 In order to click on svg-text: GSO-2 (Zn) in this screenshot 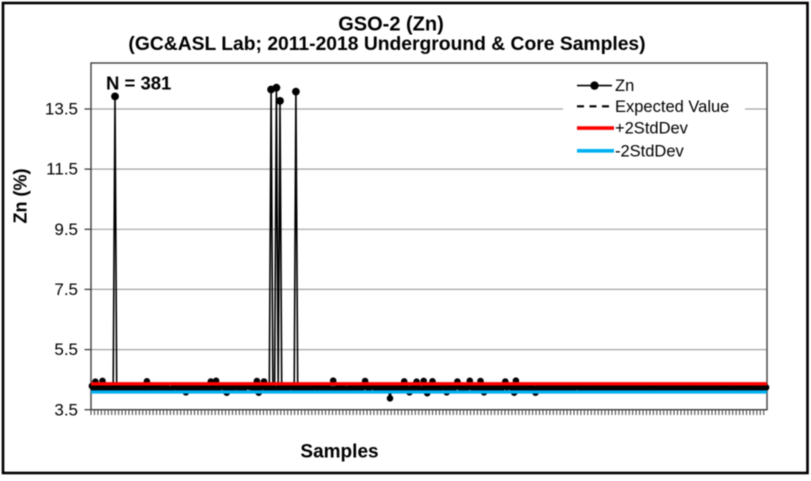, I will do `click(391, 25)`.